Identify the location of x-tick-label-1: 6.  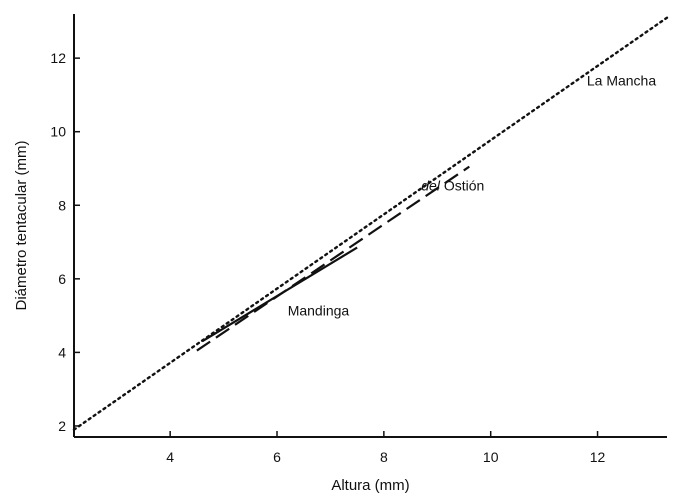
(277, 457).